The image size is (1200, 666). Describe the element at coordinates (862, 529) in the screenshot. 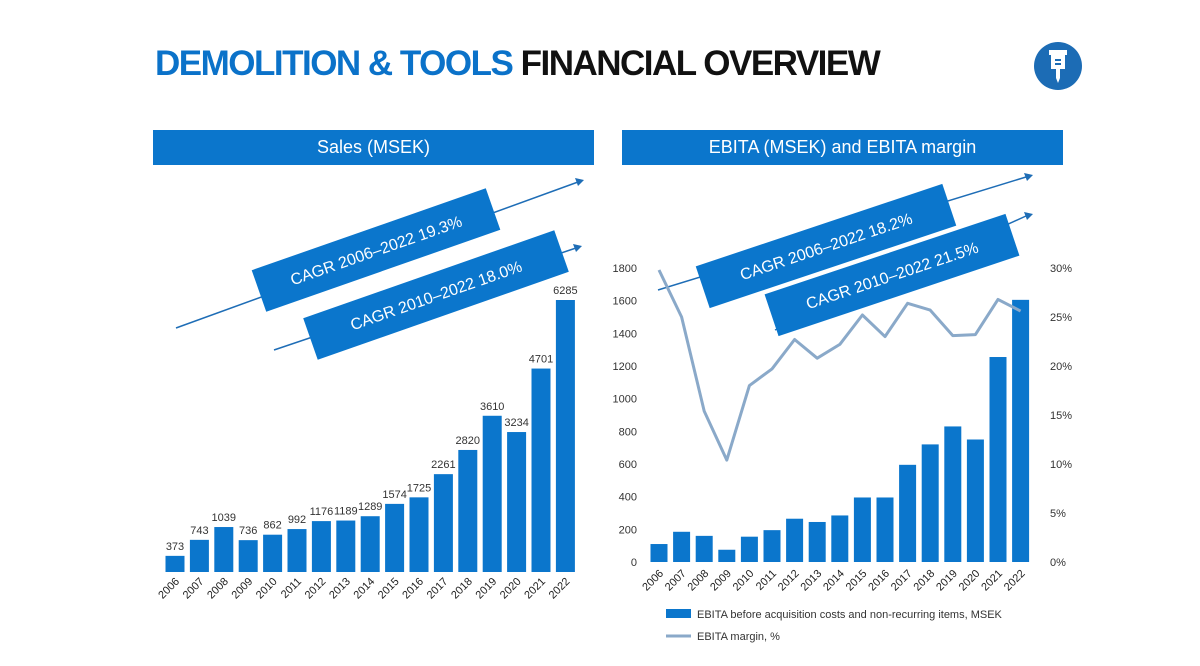

I see `ebita-bar-2015` at that location.